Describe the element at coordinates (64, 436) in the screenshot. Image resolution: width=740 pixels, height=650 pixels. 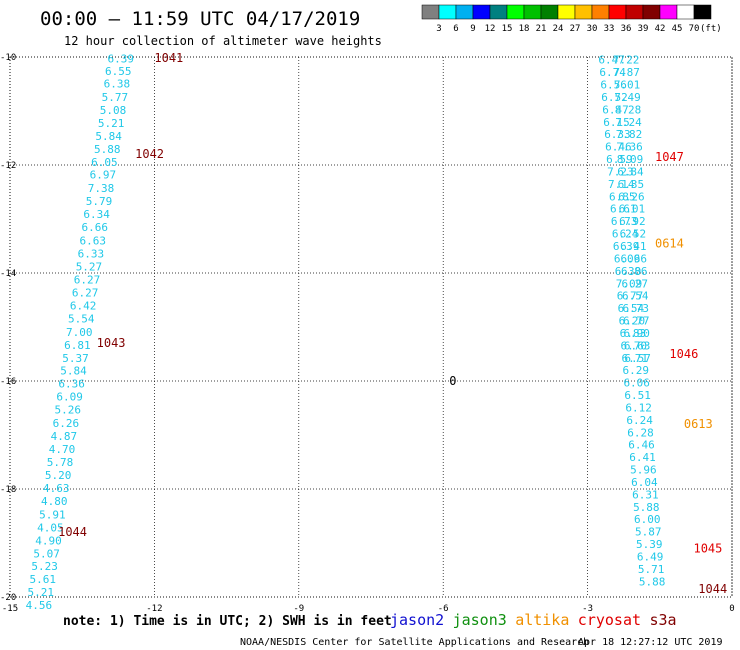
I see `data-point-label: 4.87` at that location.